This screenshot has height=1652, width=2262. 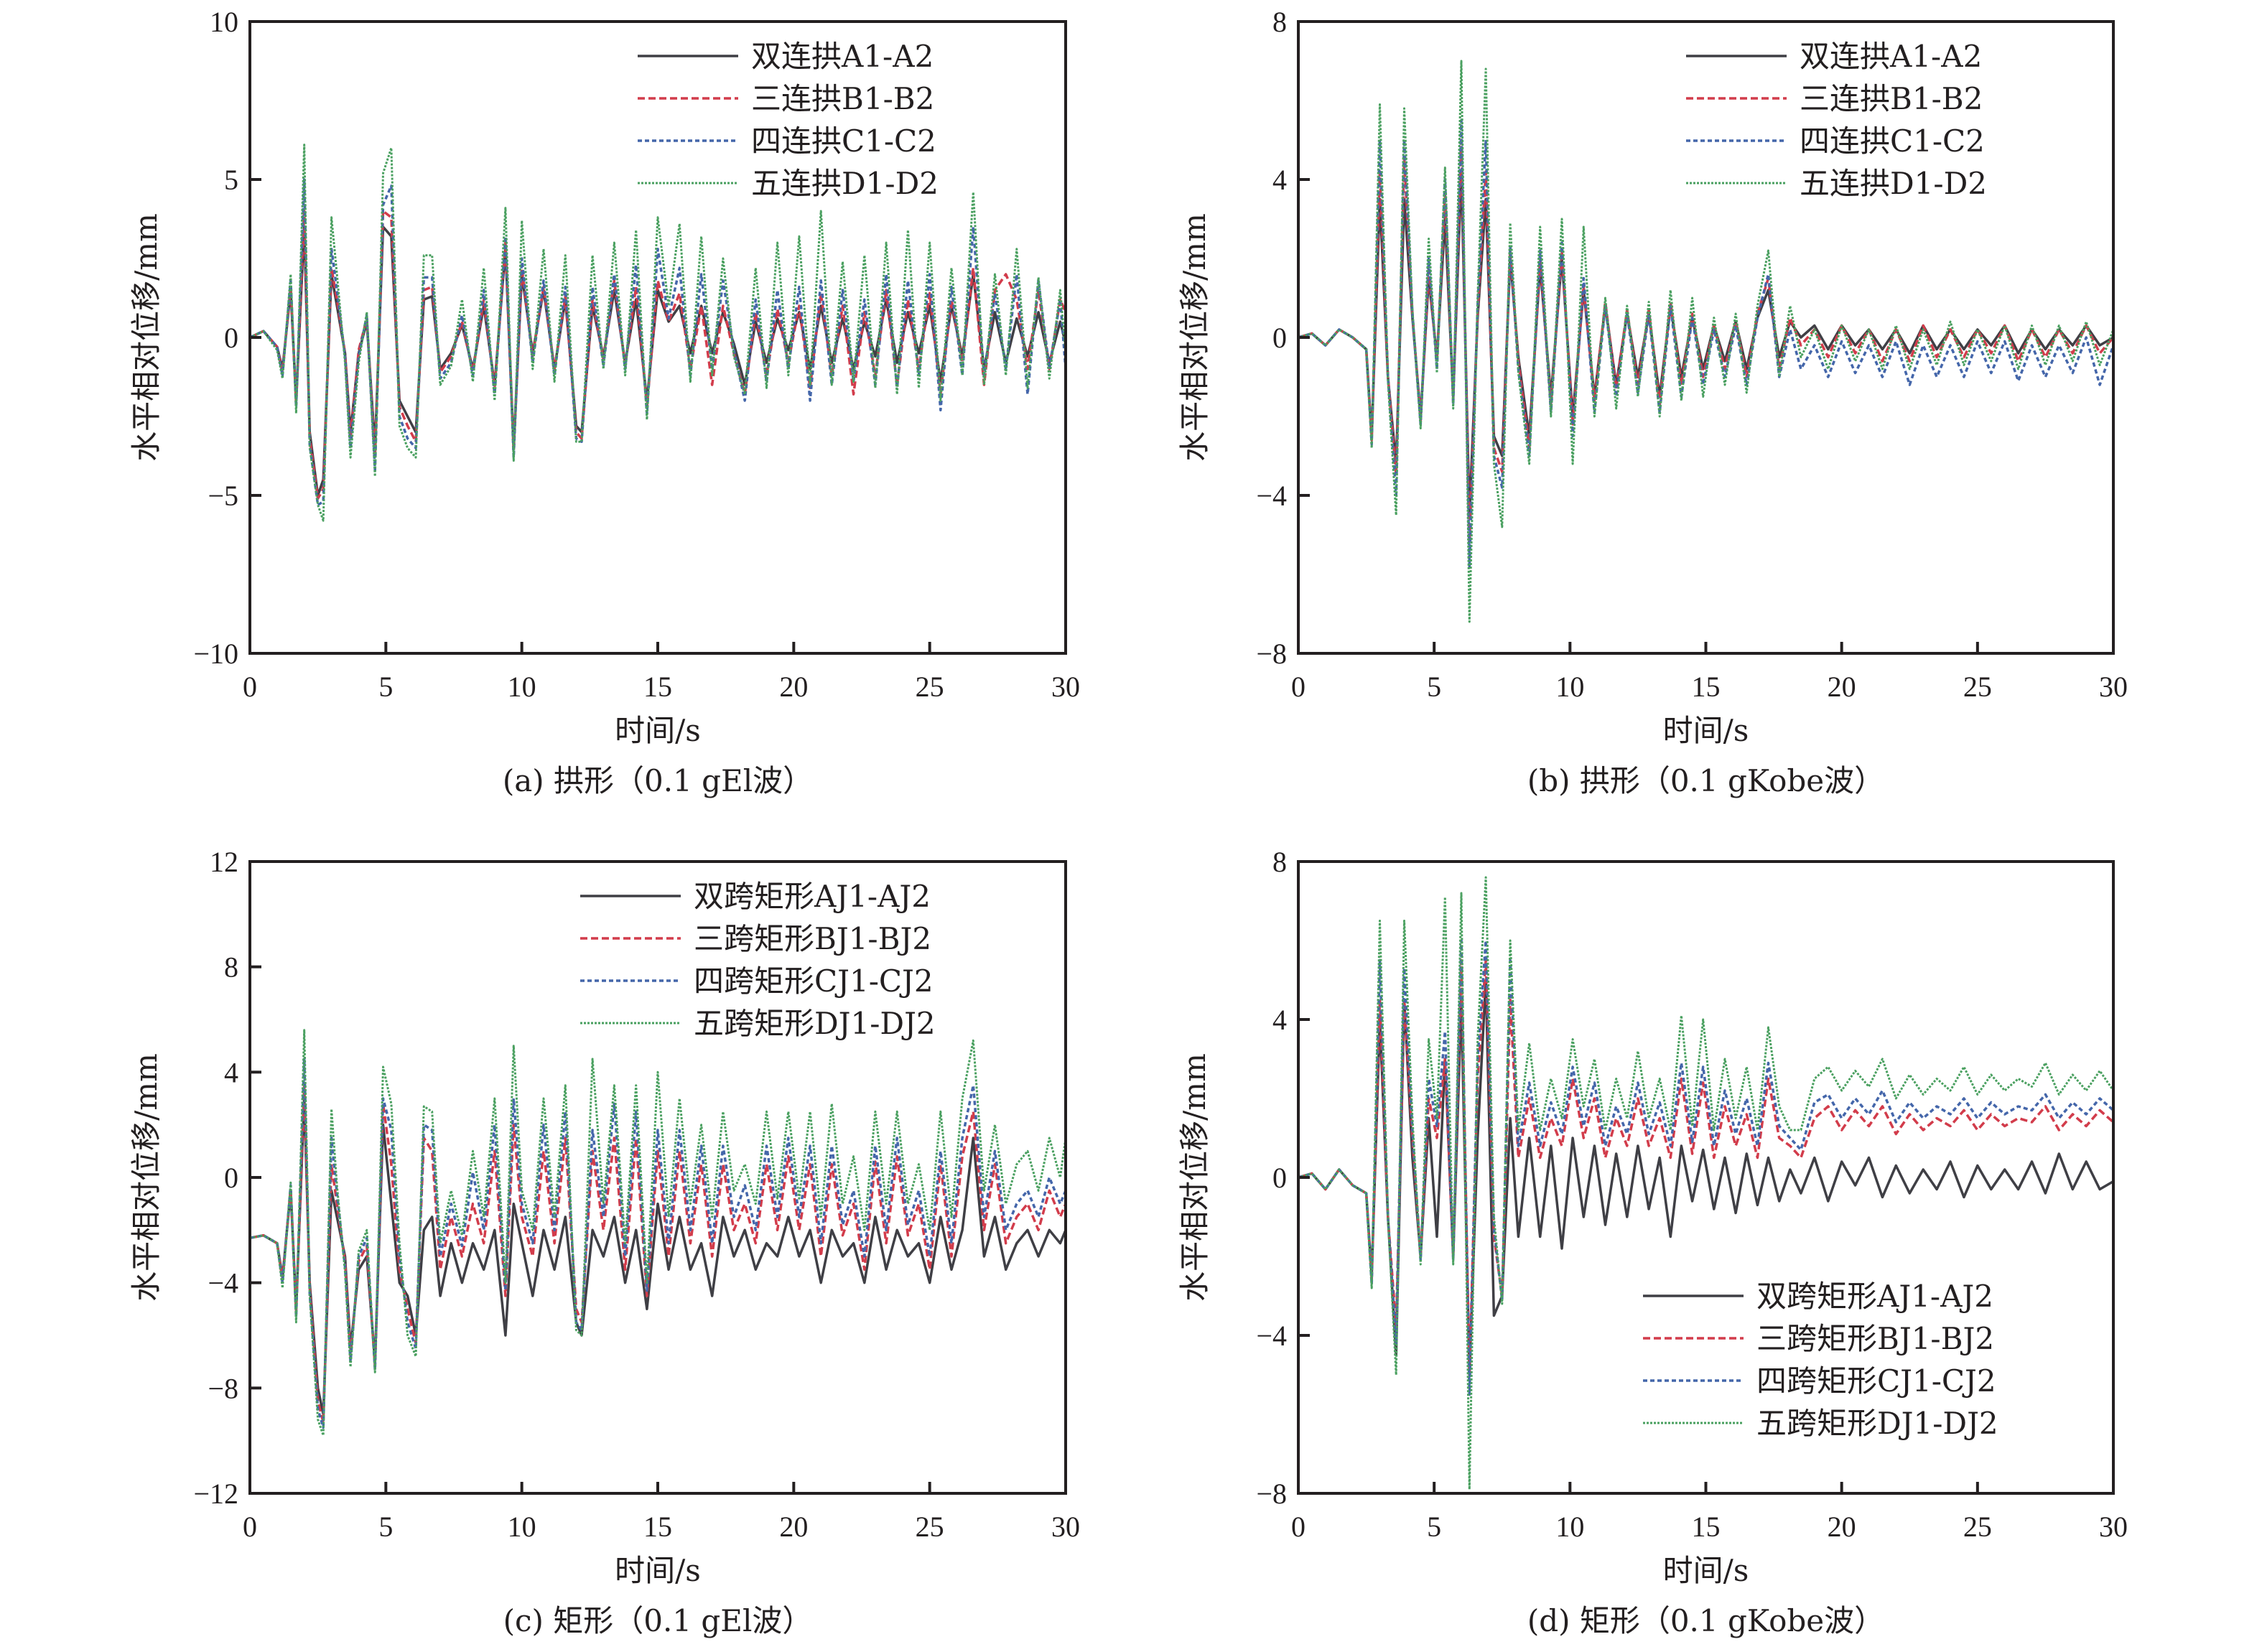 What do you see at coordinates (1891, 56) in the screenshot?
I see `legend-label: 双连拱A1-A2` at bounding box center [1891, 56].